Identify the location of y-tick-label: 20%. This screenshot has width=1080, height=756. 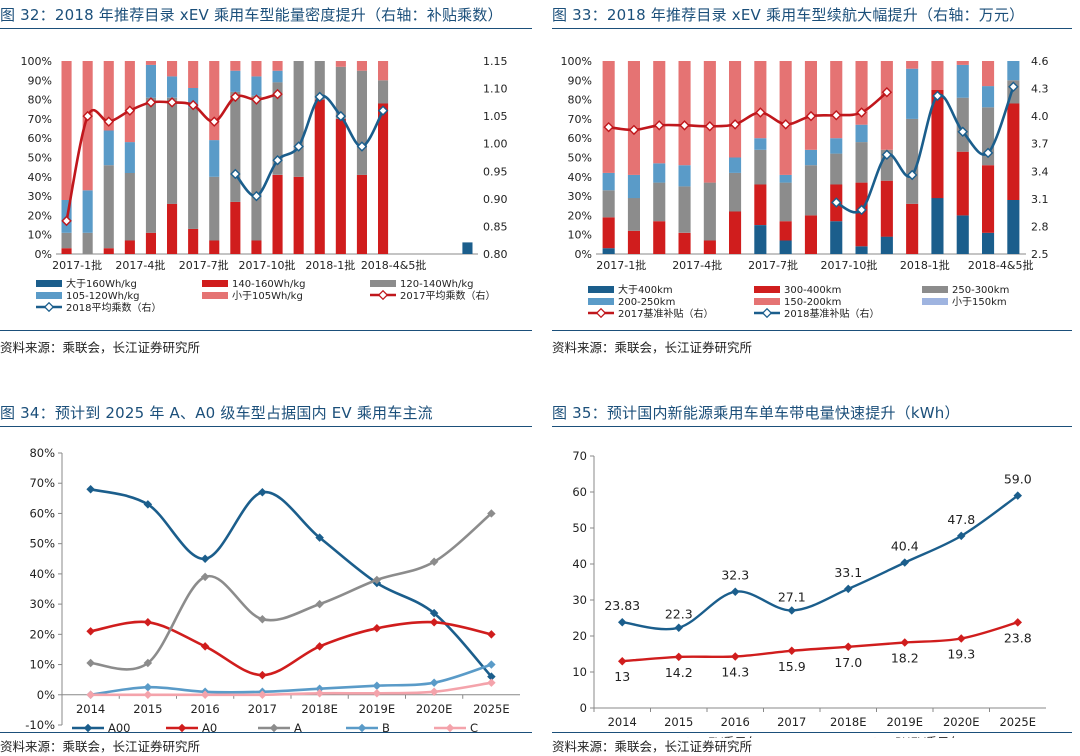
(40, 215).